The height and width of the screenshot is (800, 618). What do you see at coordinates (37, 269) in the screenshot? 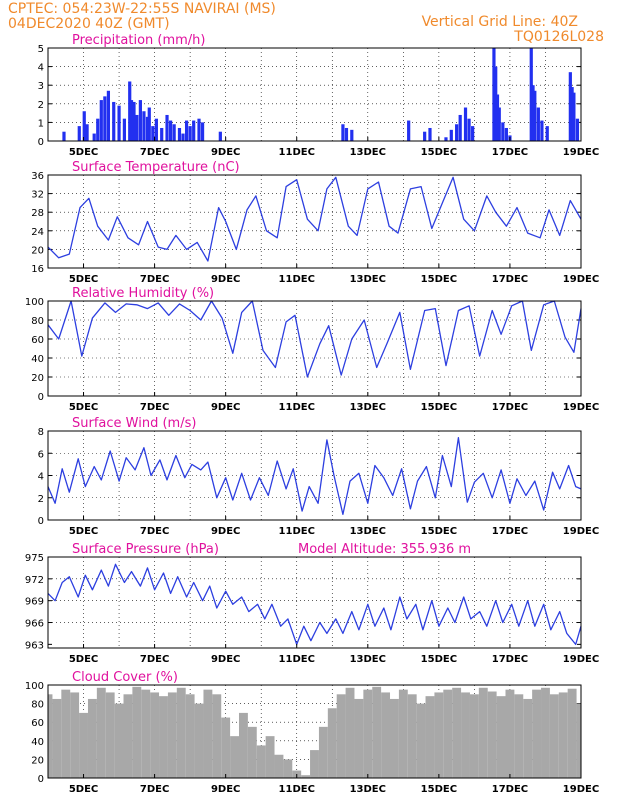
I see `temperature-ytick-label: 16` at bounding box center [37, 269].